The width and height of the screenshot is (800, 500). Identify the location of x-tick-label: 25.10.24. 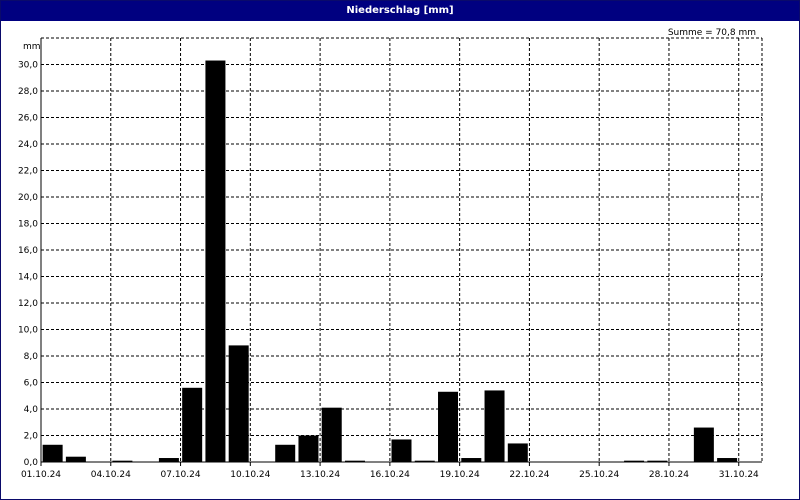
(599, 475).